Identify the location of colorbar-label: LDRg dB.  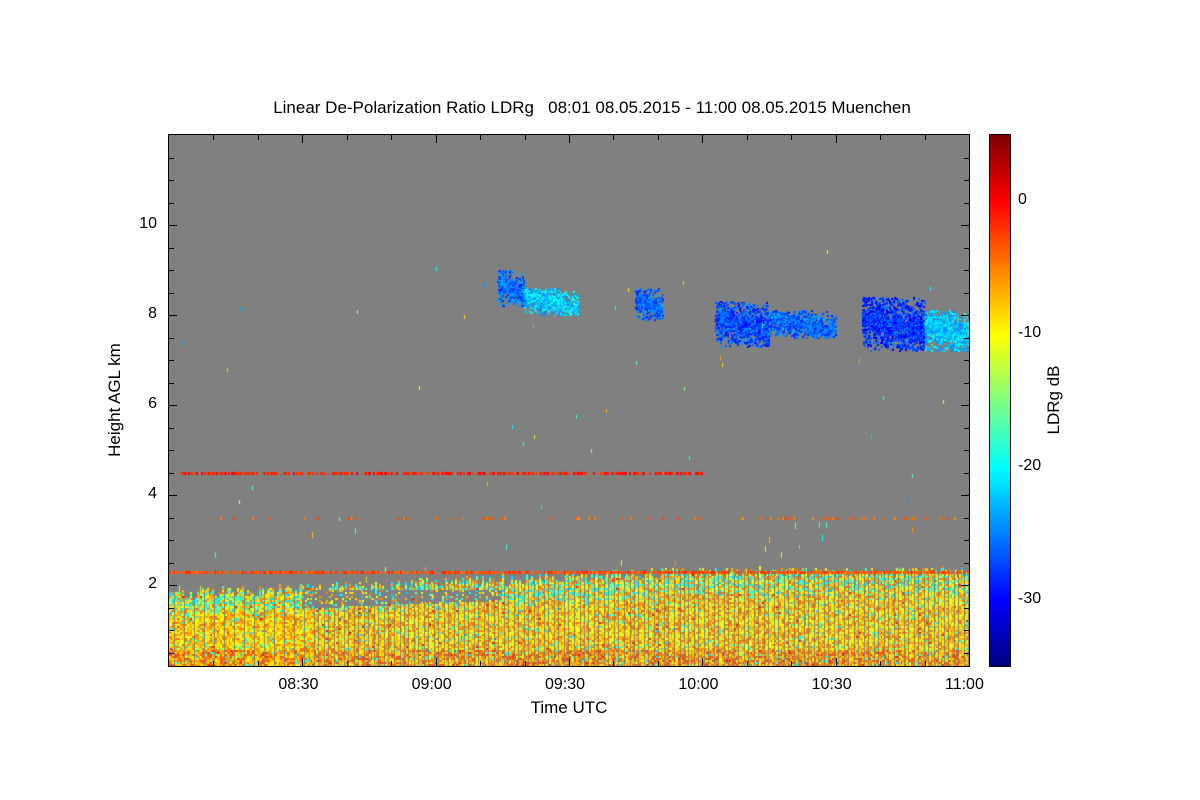
(1053, 400).